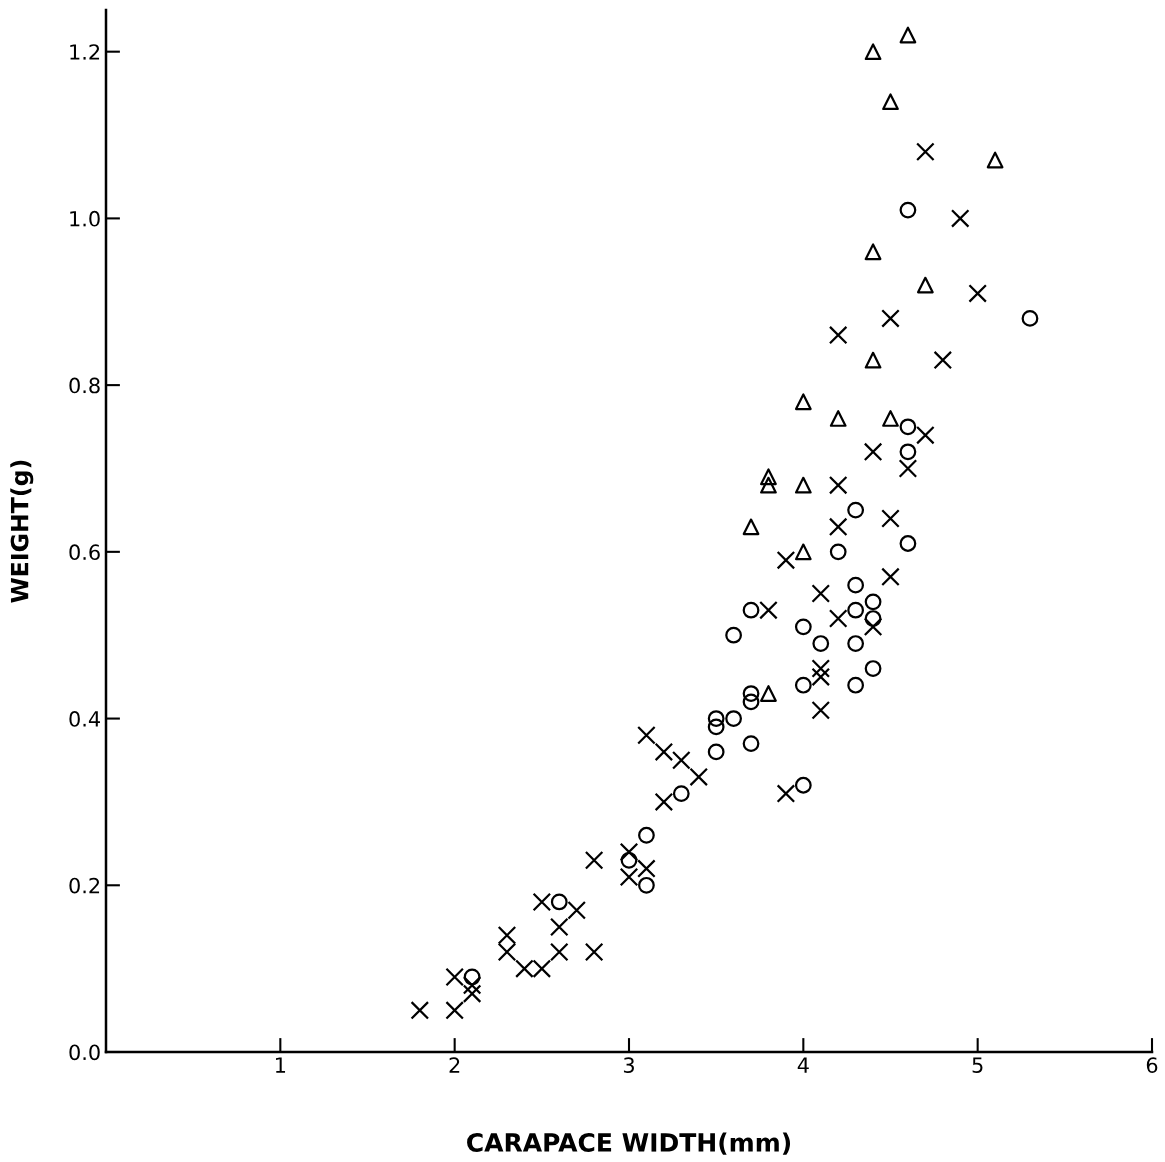 The image size is (1165, 1162). Describe the element at coordinates (85, 52) in the screenshot. I see `y-tick-label: 1.2` at that location.